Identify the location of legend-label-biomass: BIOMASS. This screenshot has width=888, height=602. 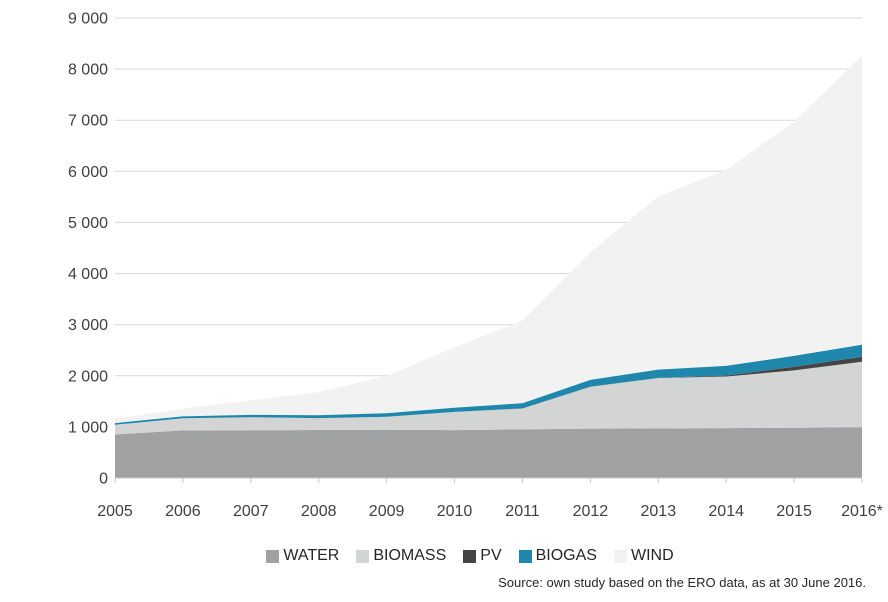
(410, 555).